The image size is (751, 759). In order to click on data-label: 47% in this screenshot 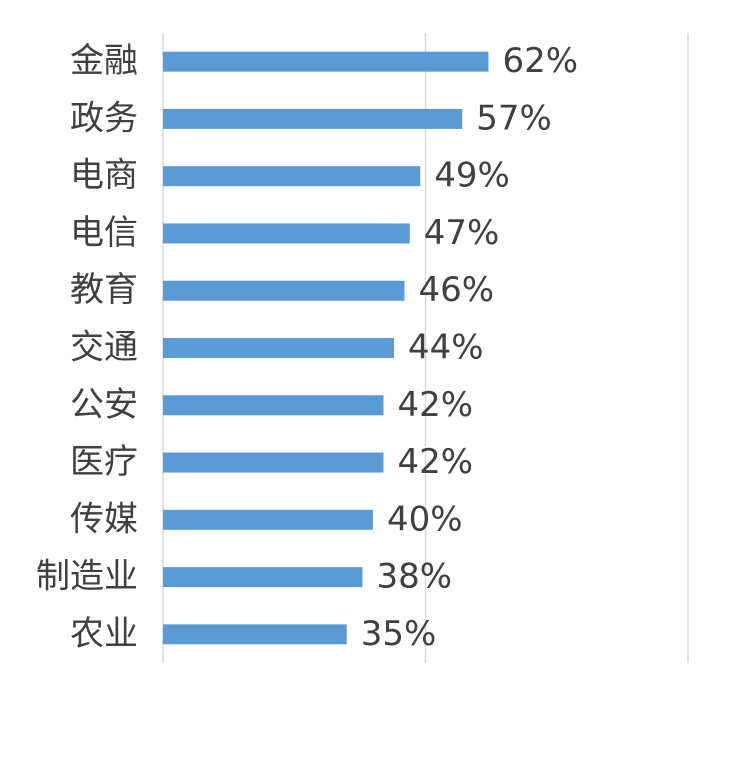, I will do `click(462, 233)`.